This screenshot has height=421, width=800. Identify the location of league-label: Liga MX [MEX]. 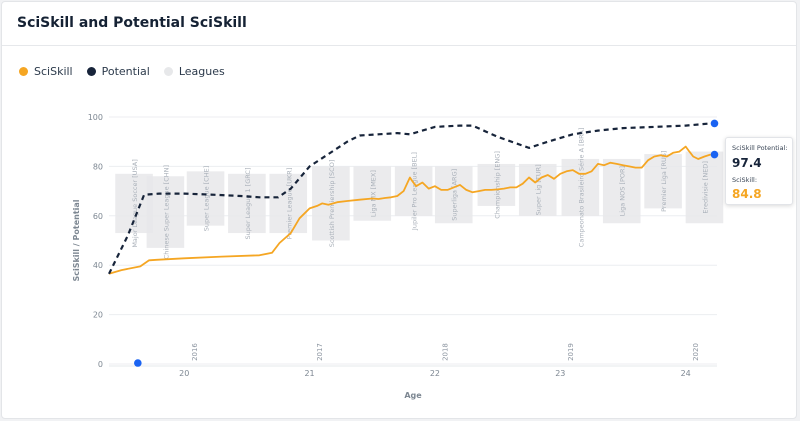
(373, 193).